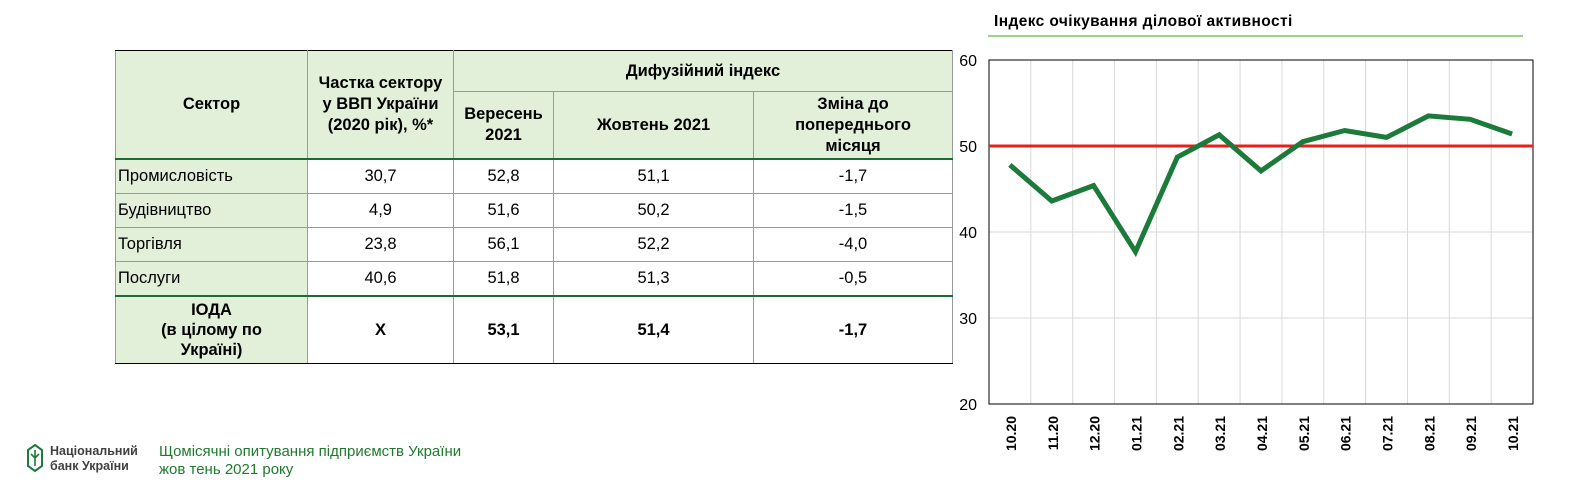 The height and width of the screenshot is (490, 1575). I want to click on table-row: Послуги 40,6 51,8 51,3 -0,5, so click(534, 279).